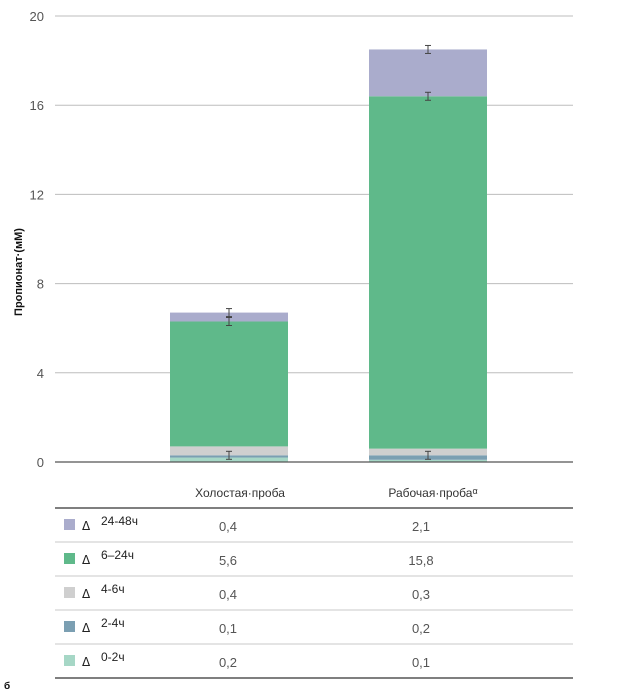 Image resolution: width=619 pixels, height=692 pixels. I want to click on series-name: 2-4ч, so click(113, 623).